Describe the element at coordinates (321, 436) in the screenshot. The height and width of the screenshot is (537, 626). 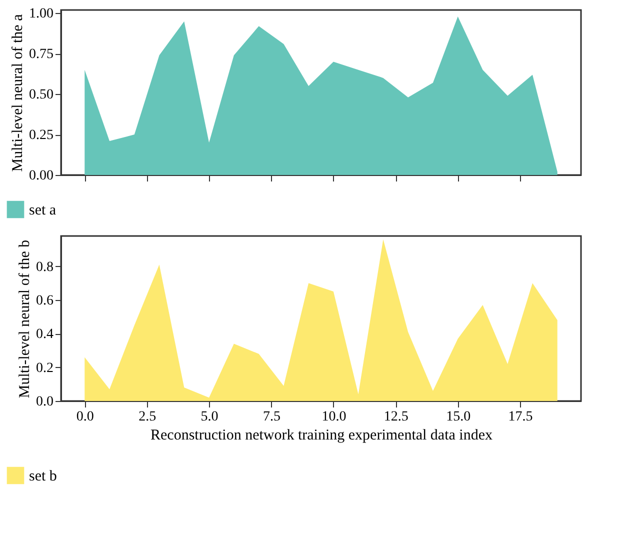
I see `x-axis-title: Reconstruction network training experimental data index` at that location.